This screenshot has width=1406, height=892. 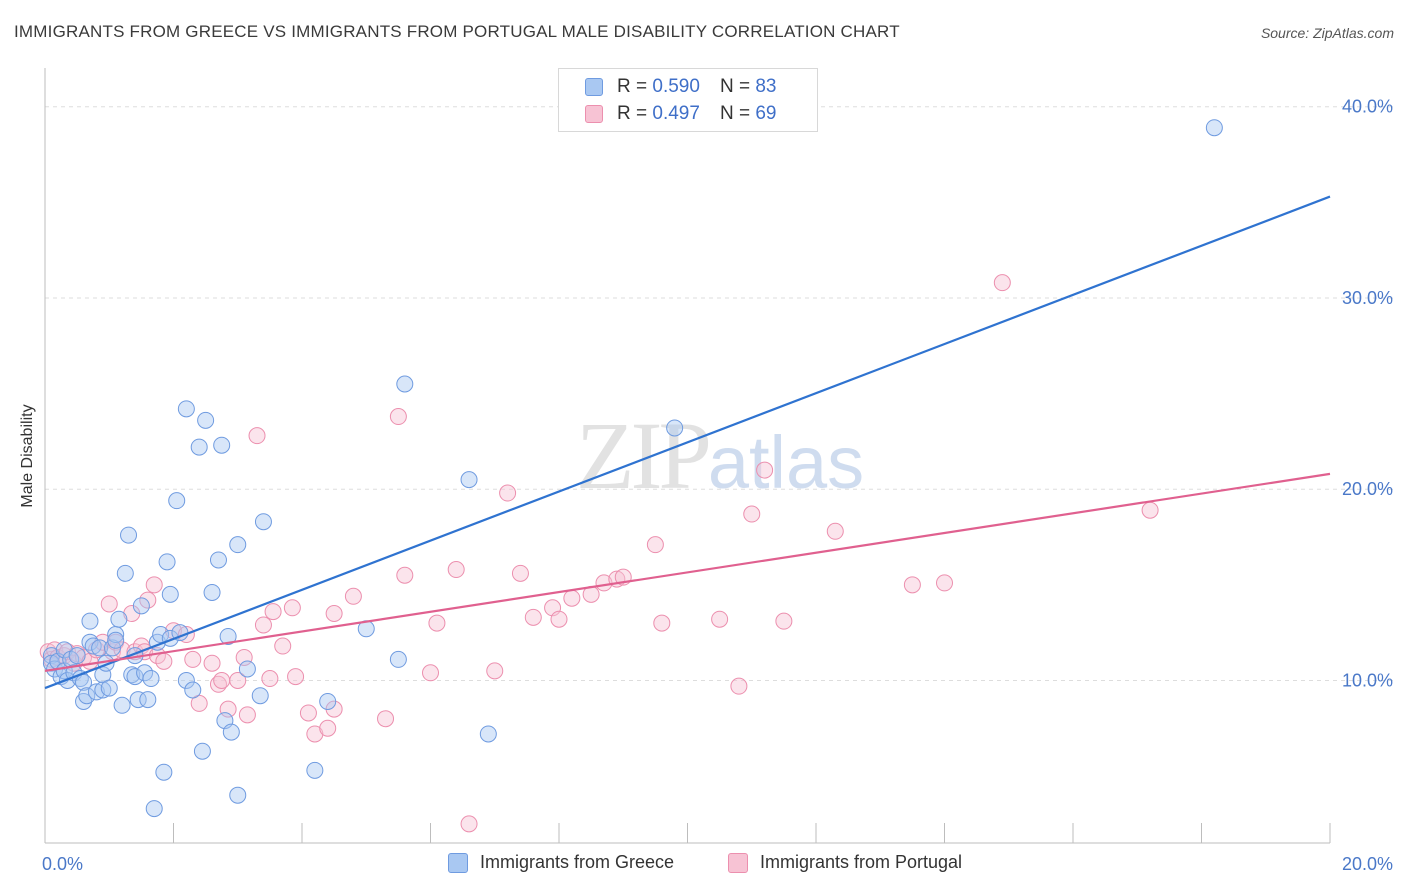 I want to click on legend-swatch-portugal, so click(x=594, y=114).